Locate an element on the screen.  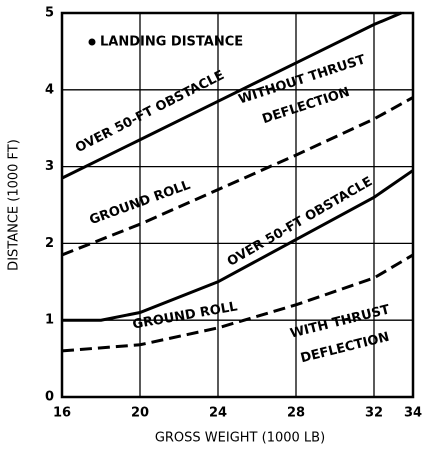
y-tick-label: 0 is located at coordinates (49, 397).